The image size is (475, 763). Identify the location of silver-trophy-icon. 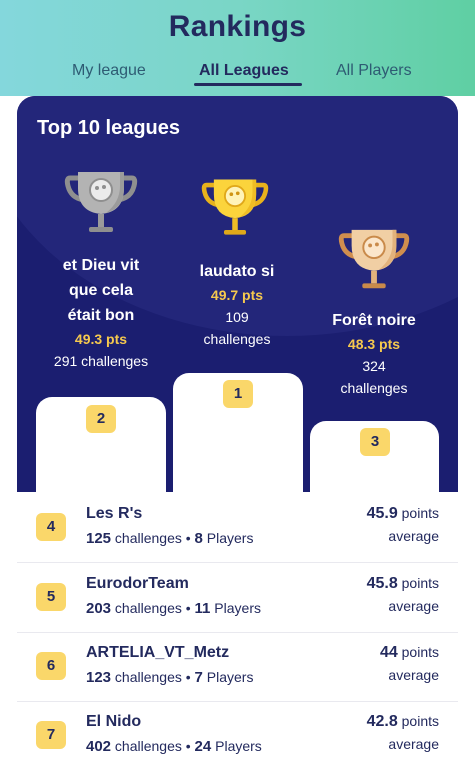
(101, 202).